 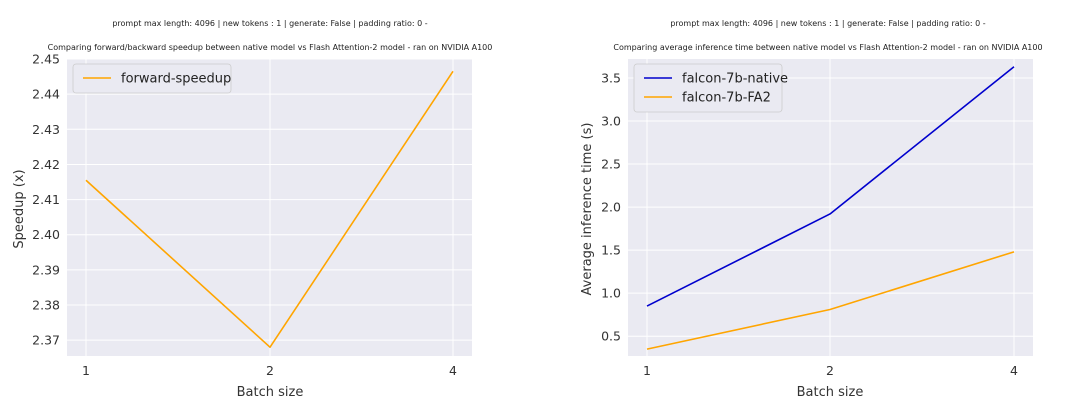 What do you see at coordinates (611, 293) in the screenshot?
I see `y-tick-label: 1.0` at bounding box center [611, 293].